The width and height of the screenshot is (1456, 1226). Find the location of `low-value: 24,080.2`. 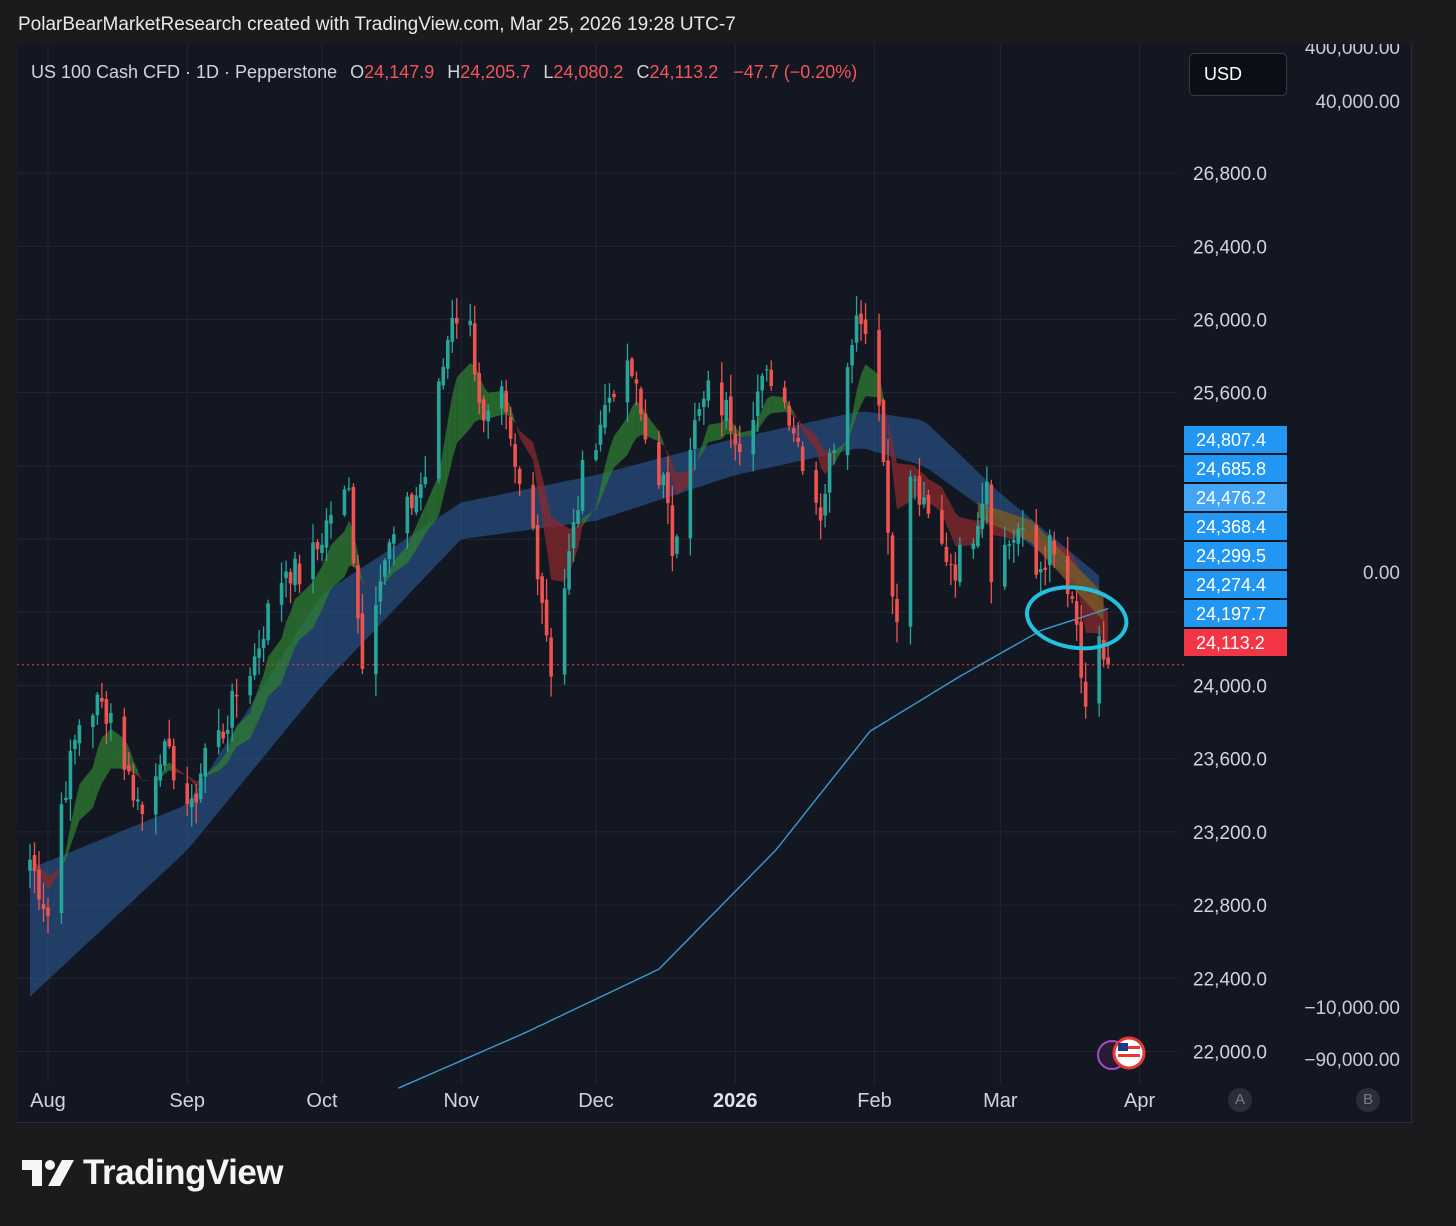

low-value: 24,080.2 is located at coordinates (588, 72).